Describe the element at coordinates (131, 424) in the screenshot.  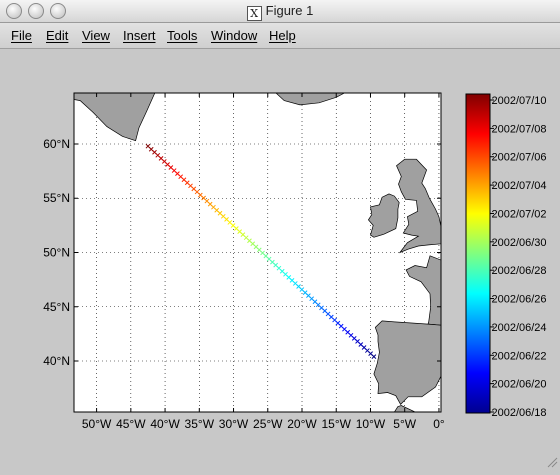
I see `x-tick-label: 45°W` at that location.